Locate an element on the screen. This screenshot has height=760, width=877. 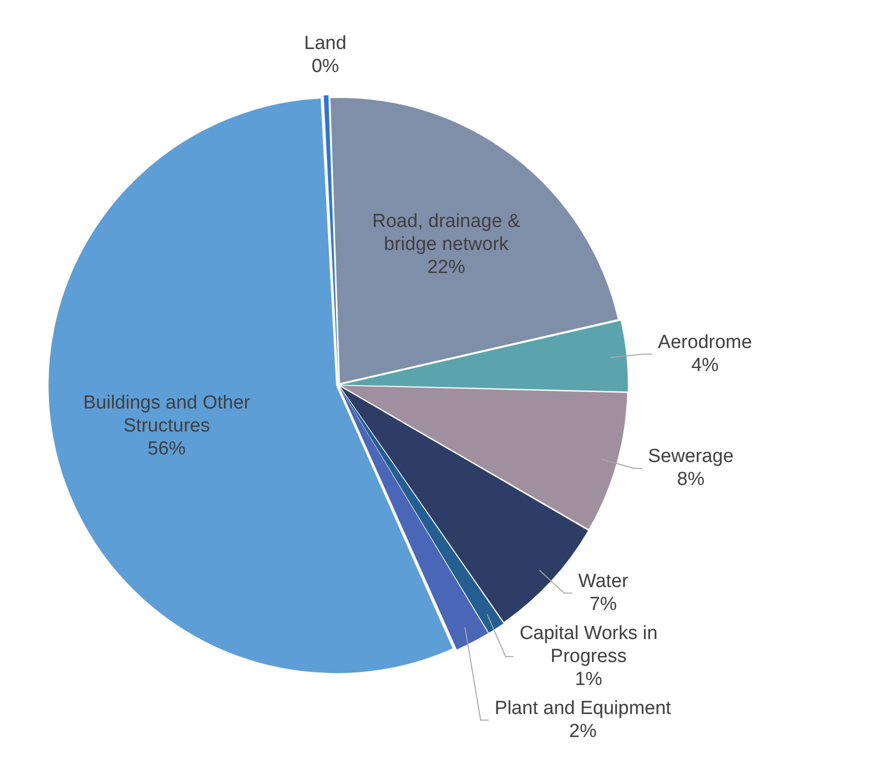
slice-label: Buildings and Other Structures is located at coordinates (167, 414).